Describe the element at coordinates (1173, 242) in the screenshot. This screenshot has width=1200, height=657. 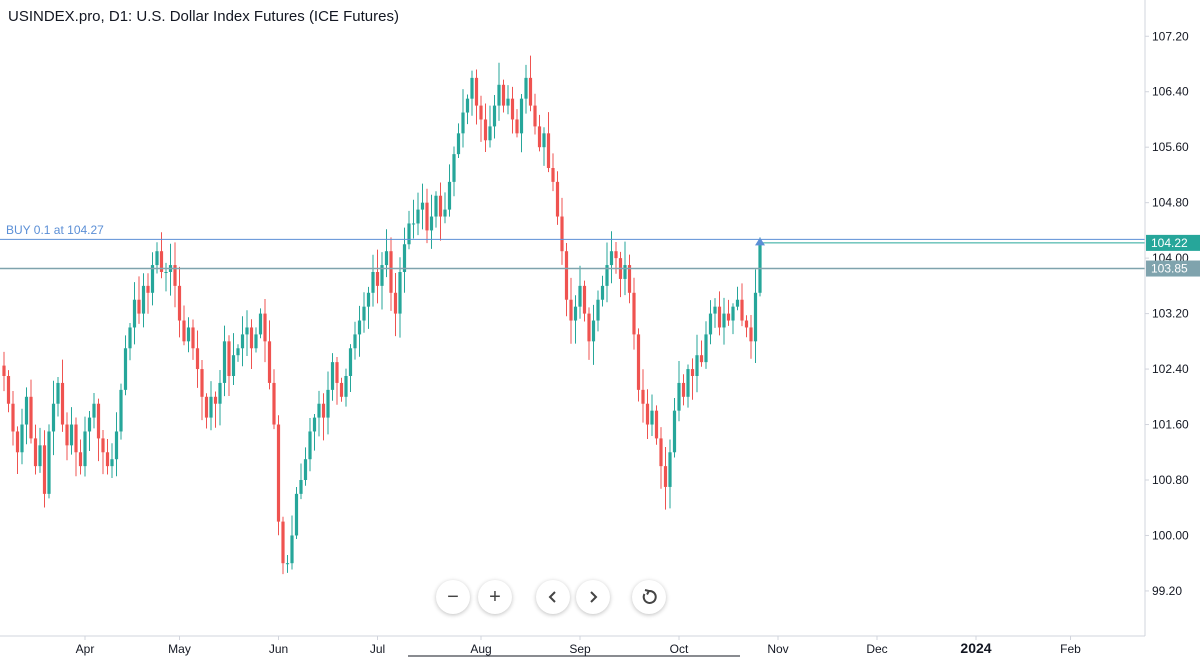
I see `last-price-badge: 104.22` at that location.